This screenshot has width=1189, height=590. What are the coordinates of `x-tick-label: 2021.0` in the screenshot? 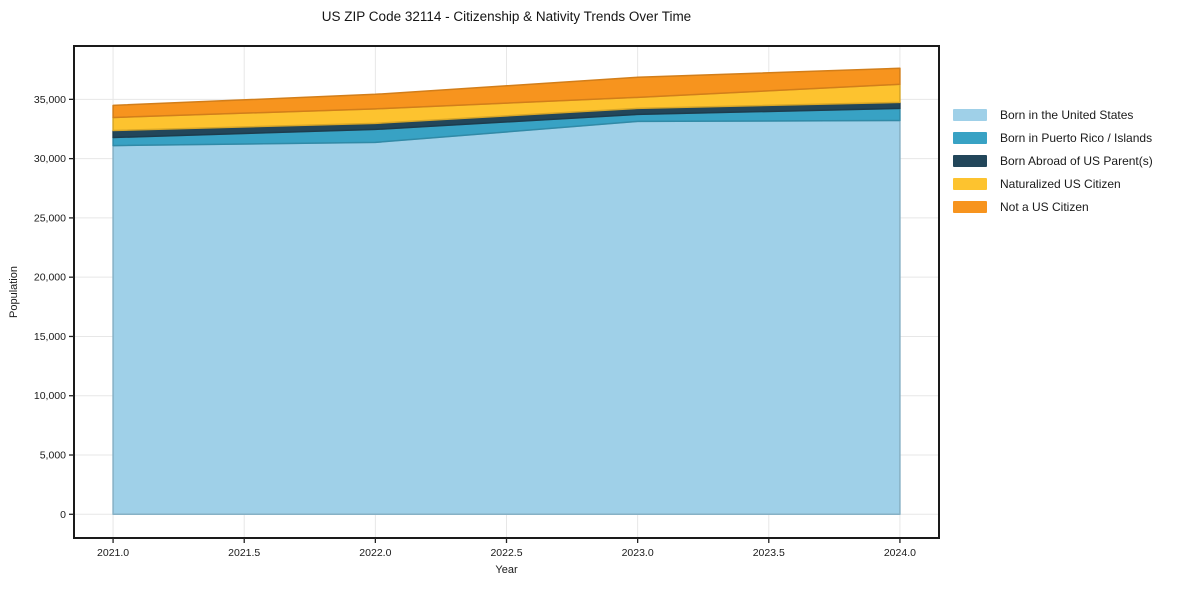 It's located at (113, 553).